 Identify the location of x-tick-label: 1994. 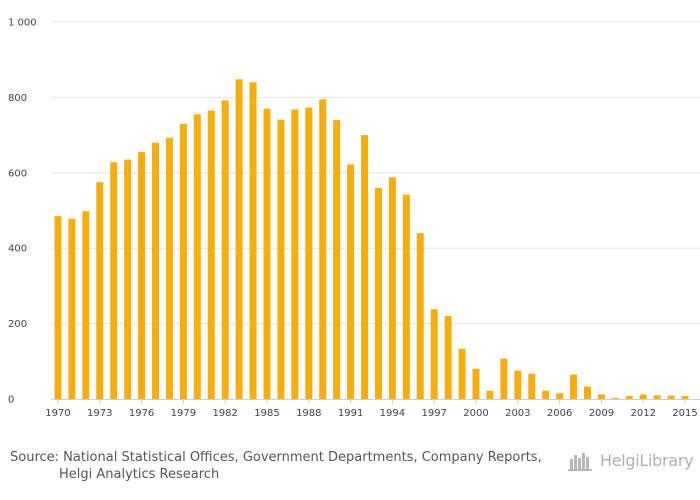
(392, 413).